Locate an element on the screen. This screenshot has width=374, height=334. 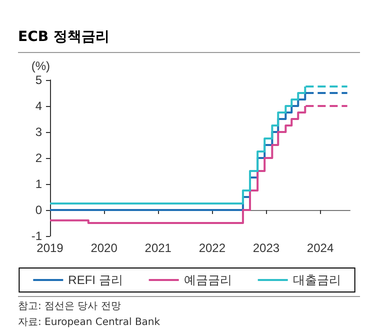
x-tick-label: 2024 is located at coordinates (320, 248).